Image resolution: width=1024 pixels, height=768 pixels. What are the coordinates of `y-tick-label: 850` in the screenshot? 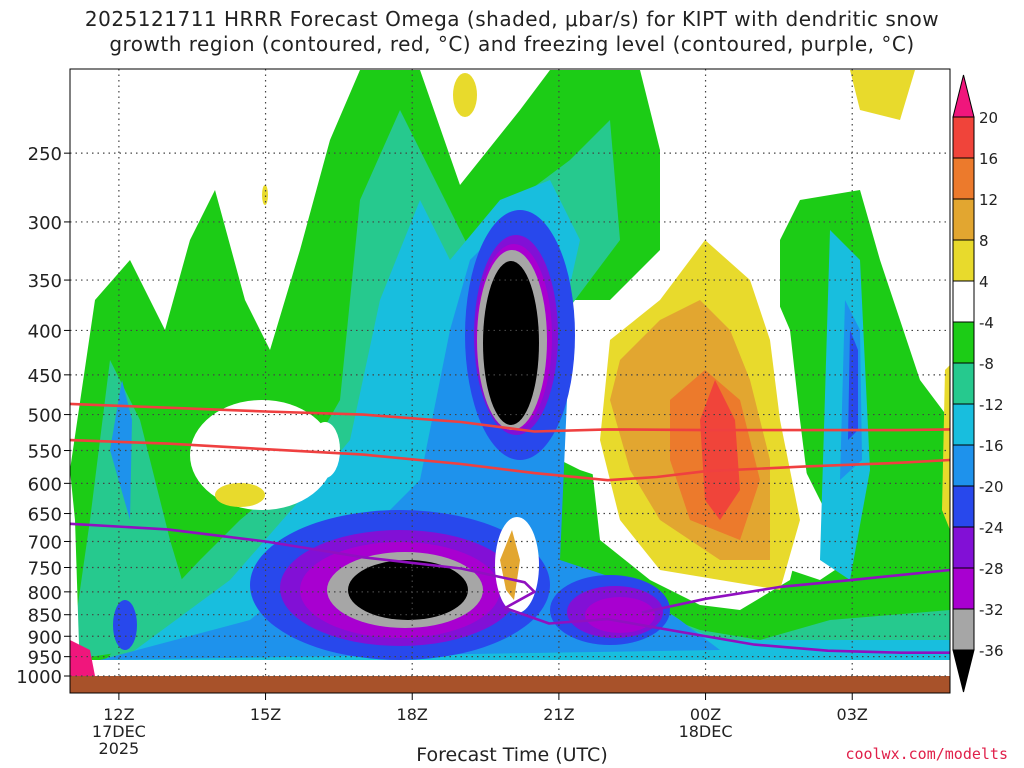 It's located at (45, 616).